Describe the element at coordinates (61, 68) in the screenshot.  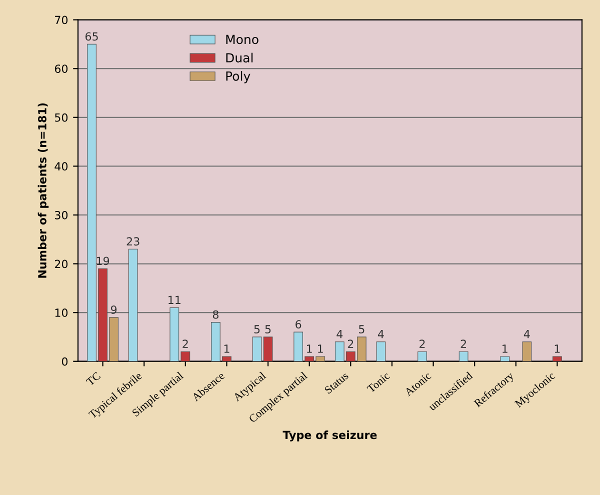
I see `y-tick-label: 60` at that location.